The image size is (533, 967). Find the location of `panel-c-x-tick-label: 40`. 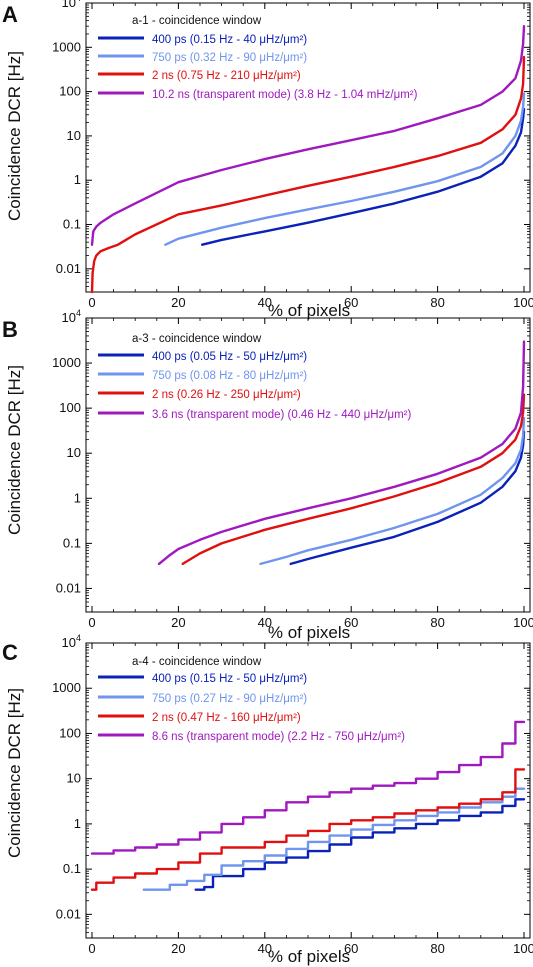

panel-c-x-tick-label: 40 is located at coordinates (265, 948).